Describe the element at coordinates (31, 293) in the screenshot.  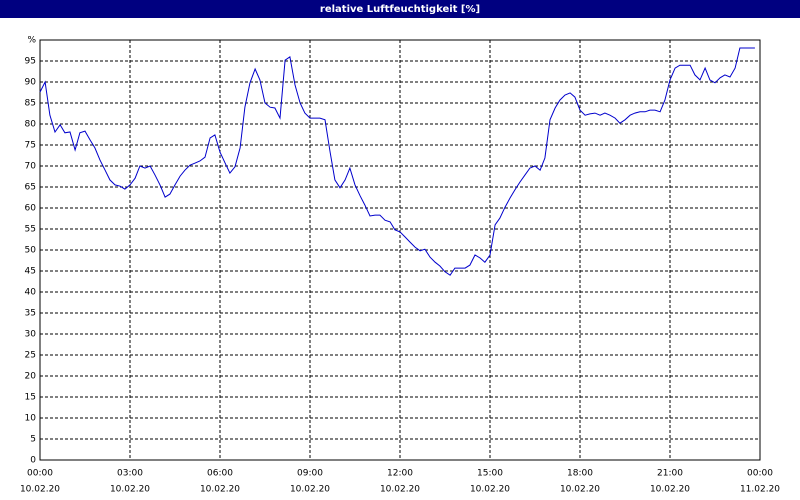
I see `y-tick-label: 40` at that location.